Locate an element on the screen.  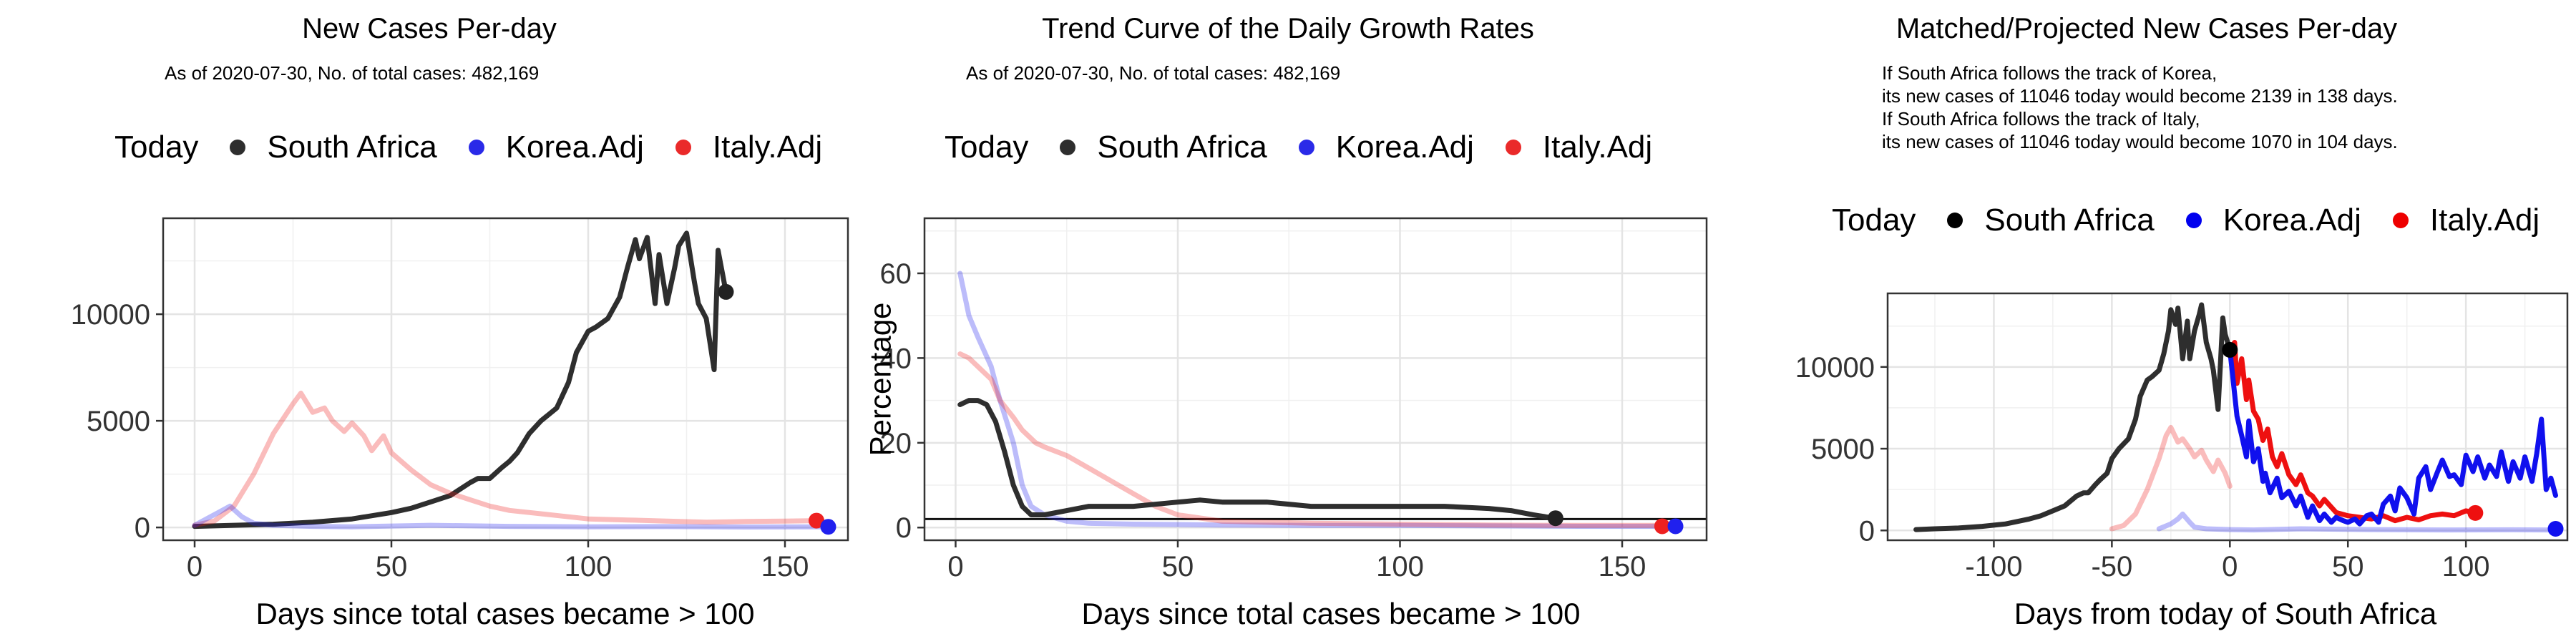
chart-title: Trend Curve of the Daily Growth Rates is located at coordinates (1288, 28).